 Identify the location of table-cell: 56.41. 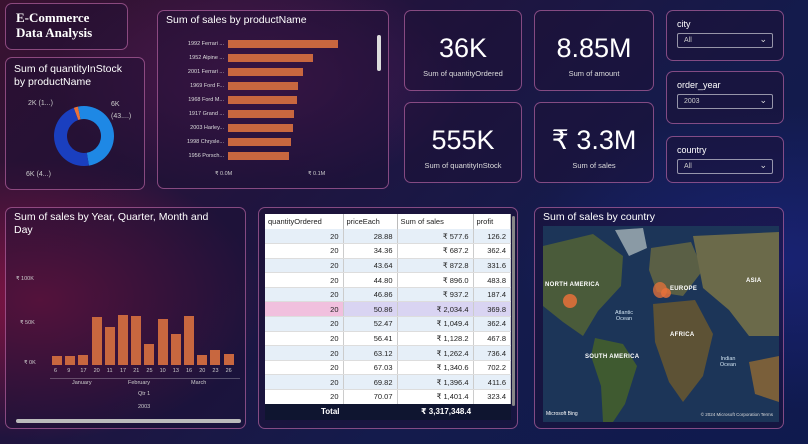
(370, 339).